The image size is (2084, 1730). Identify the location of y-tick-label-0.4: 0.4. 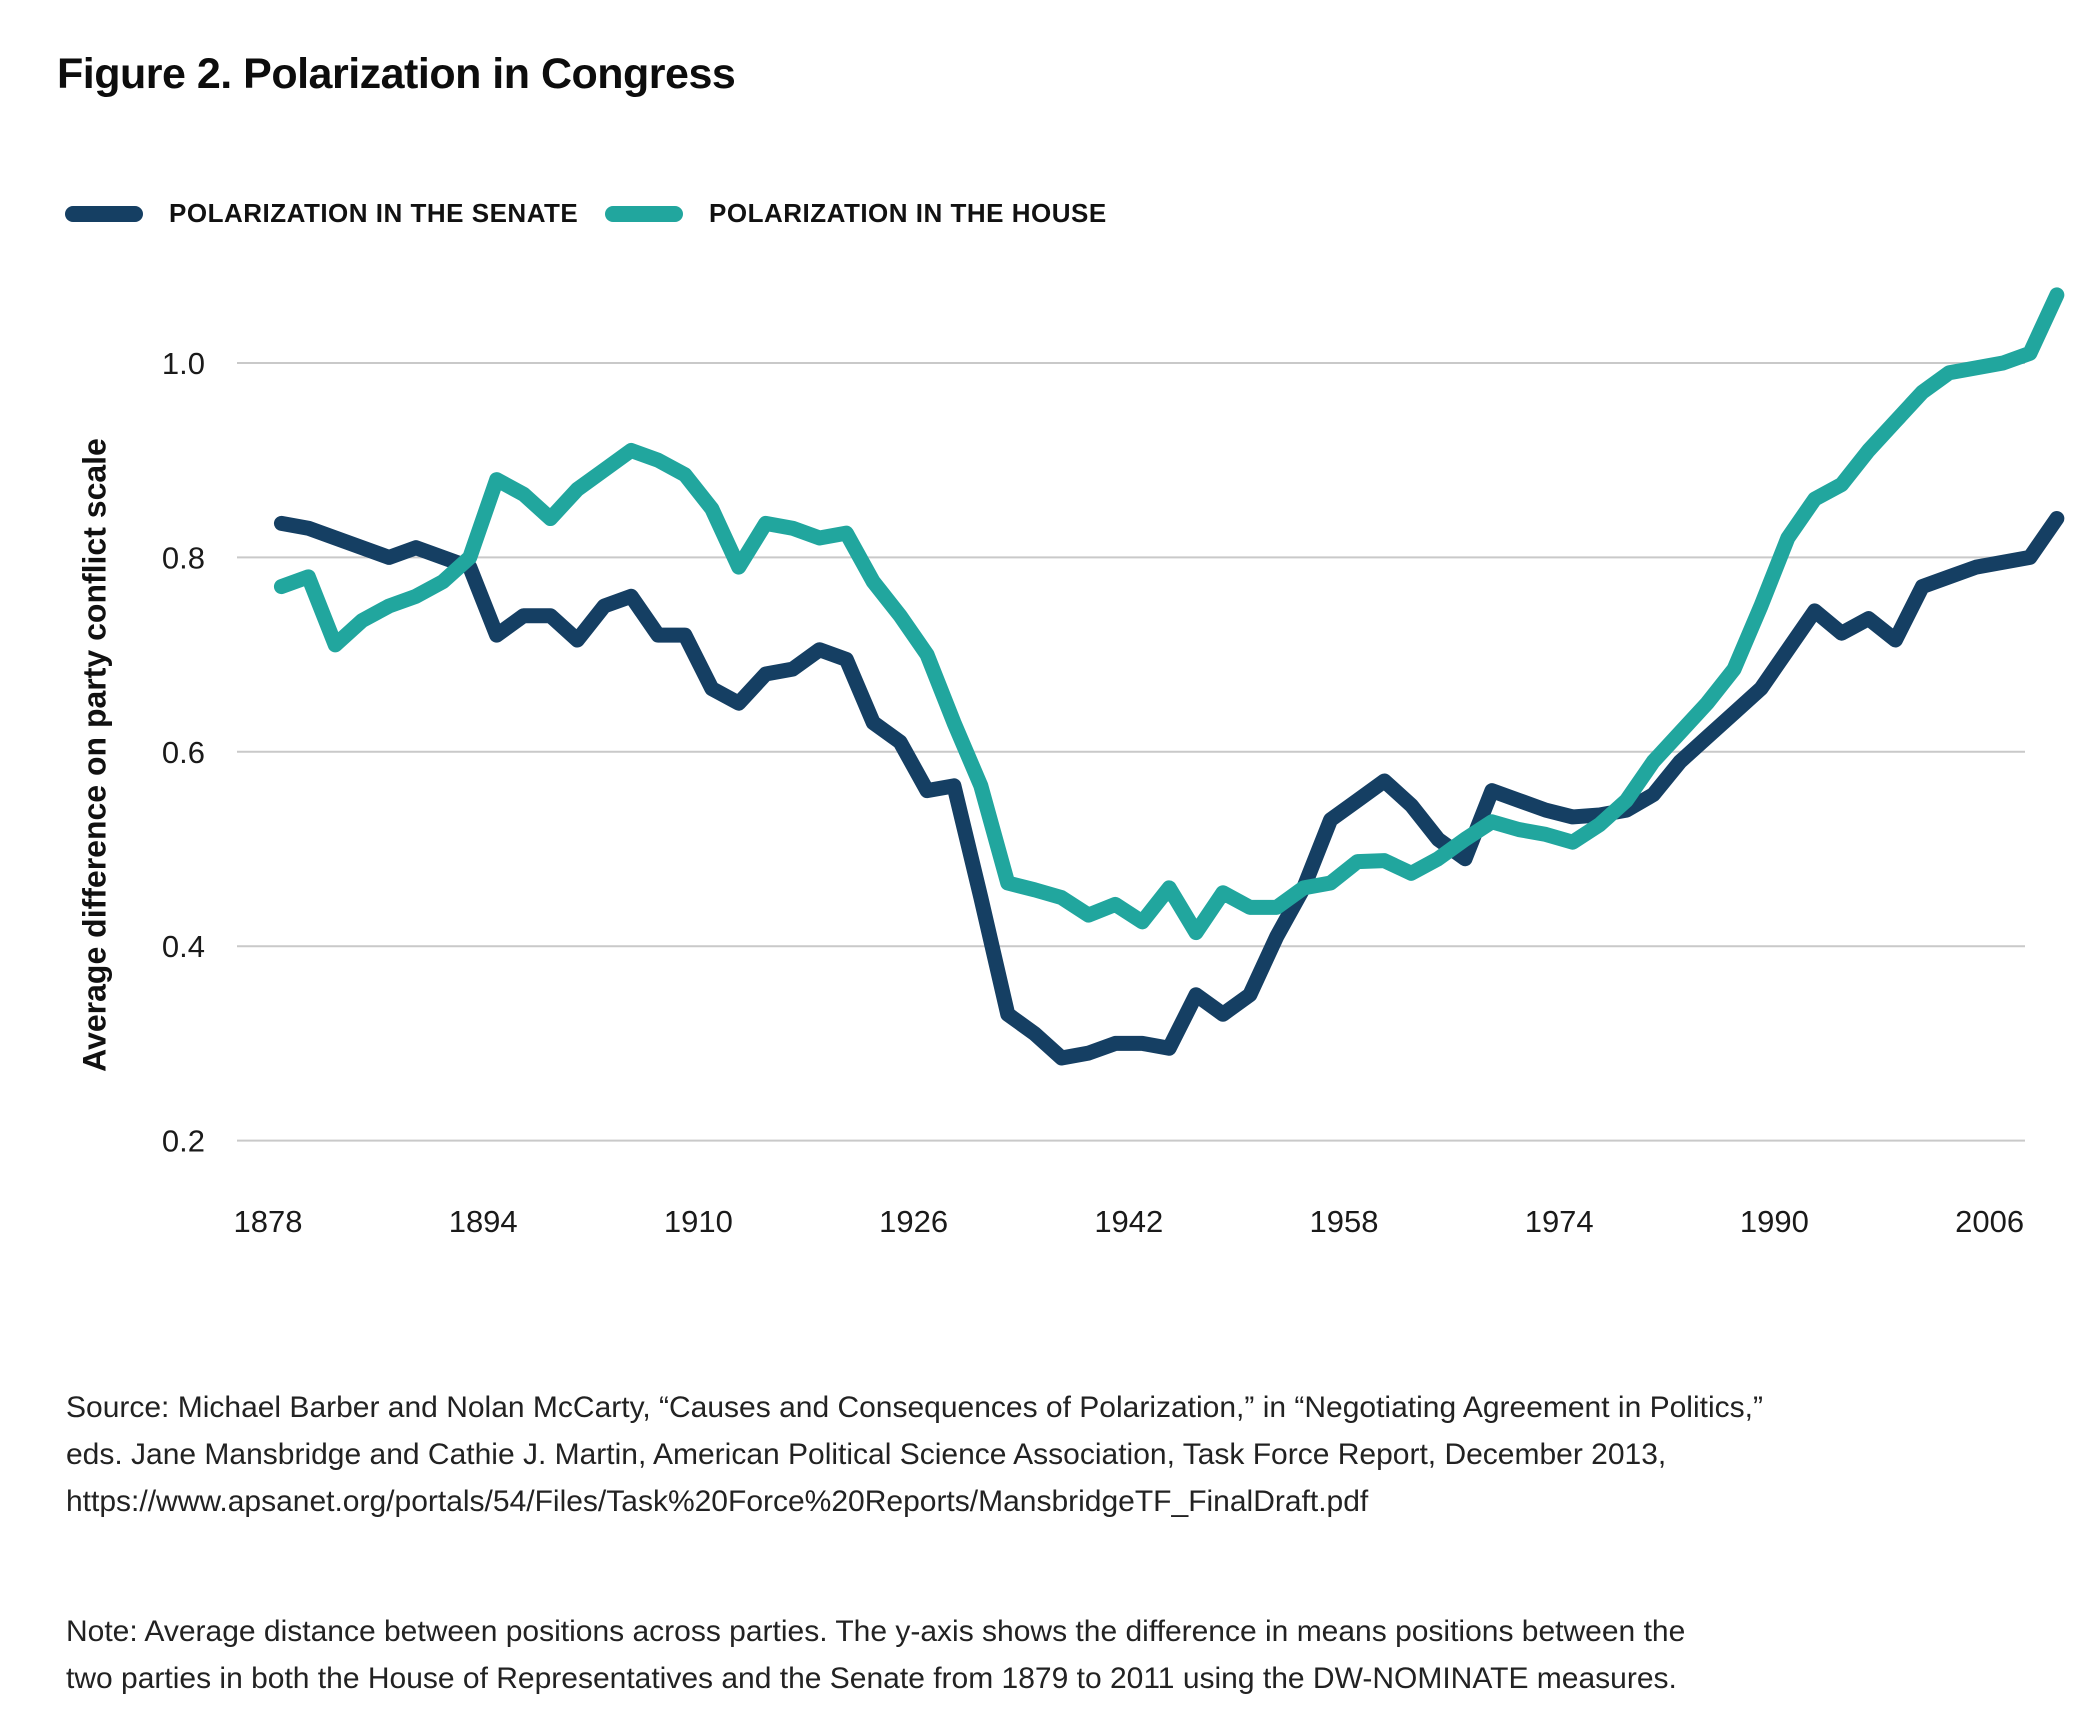
(183, 946).